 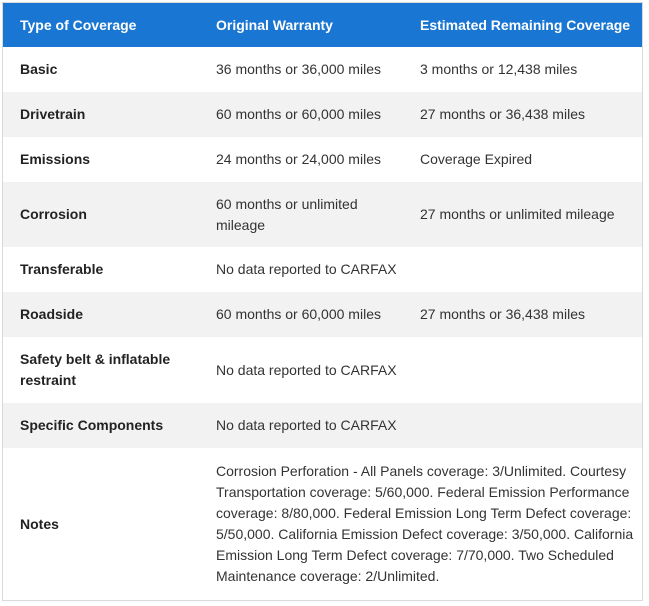 I want to click on coverage-type-cell: Basic, so click(x=39, y=69).